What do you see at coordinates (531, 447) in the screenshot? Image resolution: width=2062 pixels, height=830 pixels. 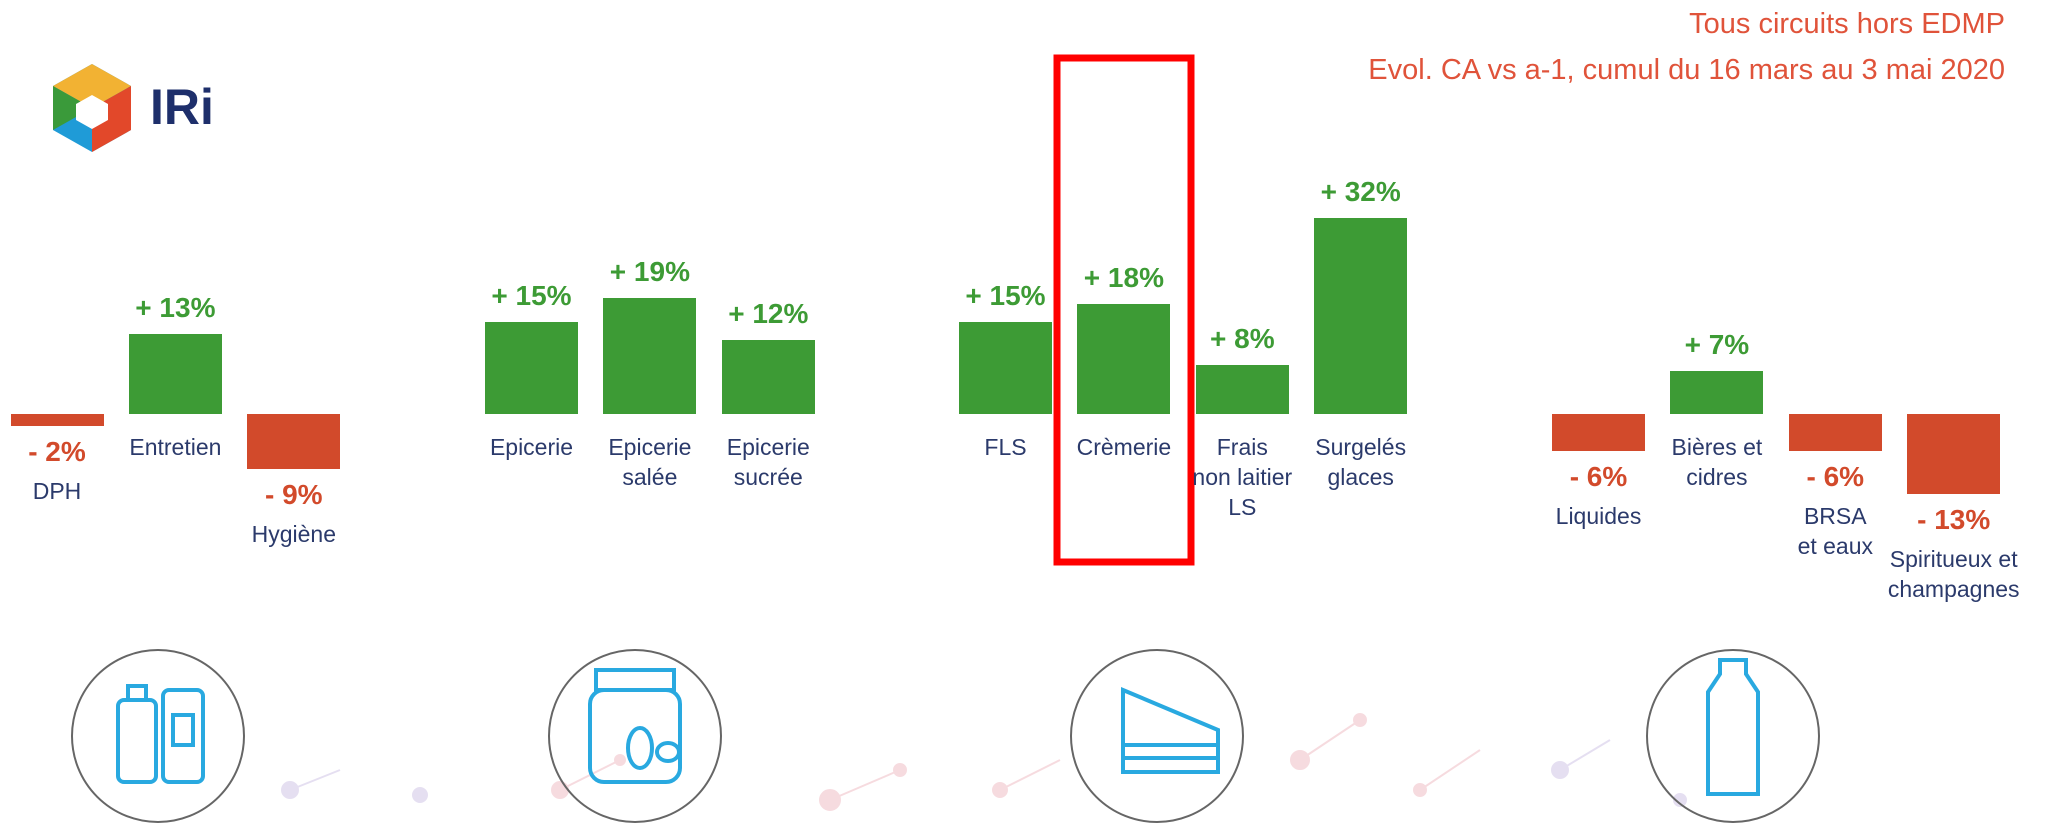 I see `category-label: Epicerie` at bounding box center [531, 447].